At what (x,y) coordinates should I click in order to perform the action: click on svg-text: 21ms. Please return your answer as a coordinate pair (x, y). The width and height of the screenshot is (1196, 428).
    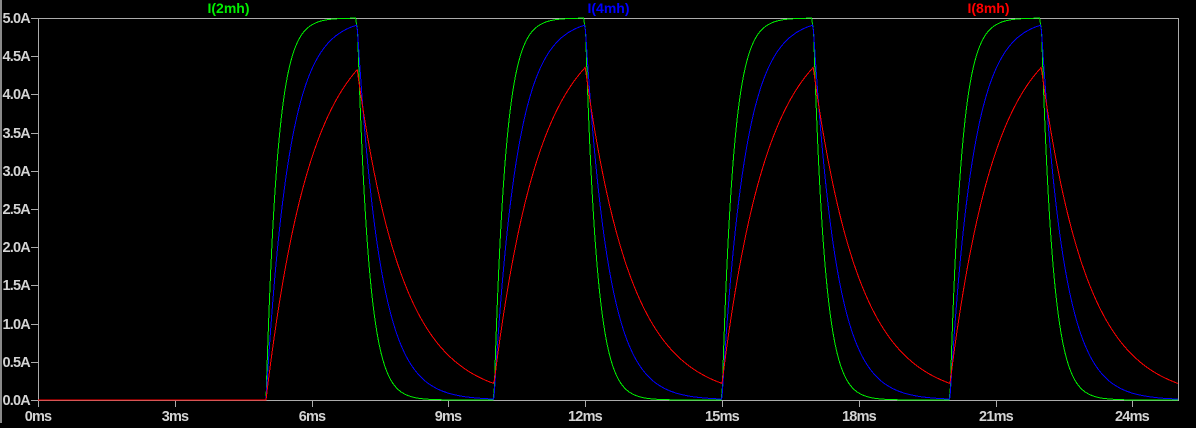
    Looking at the image, I should click on (996, 416).